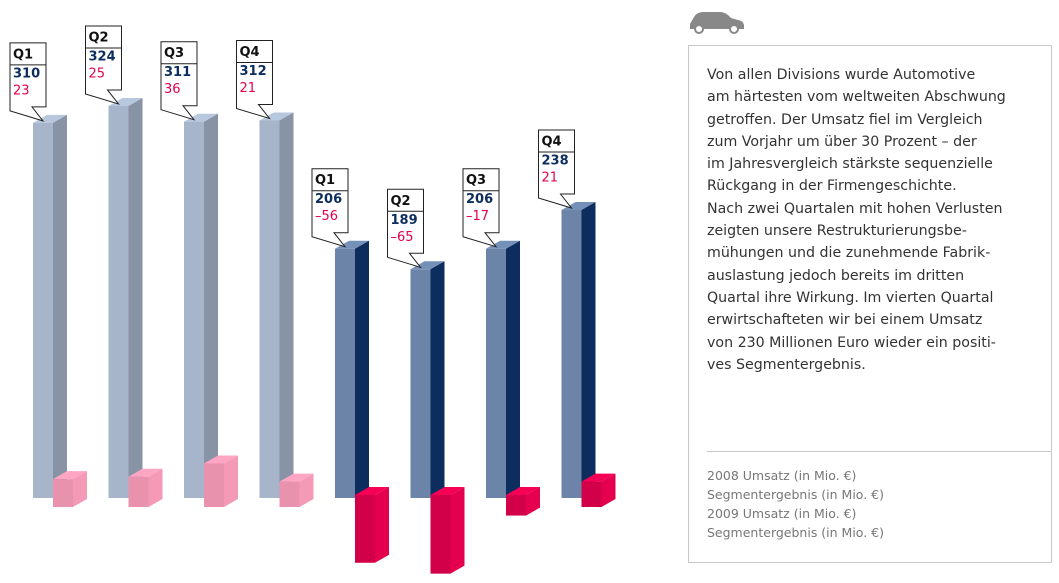 The image size is (1059, 583). I want to click on segment-label: 36, so click(172, 89).